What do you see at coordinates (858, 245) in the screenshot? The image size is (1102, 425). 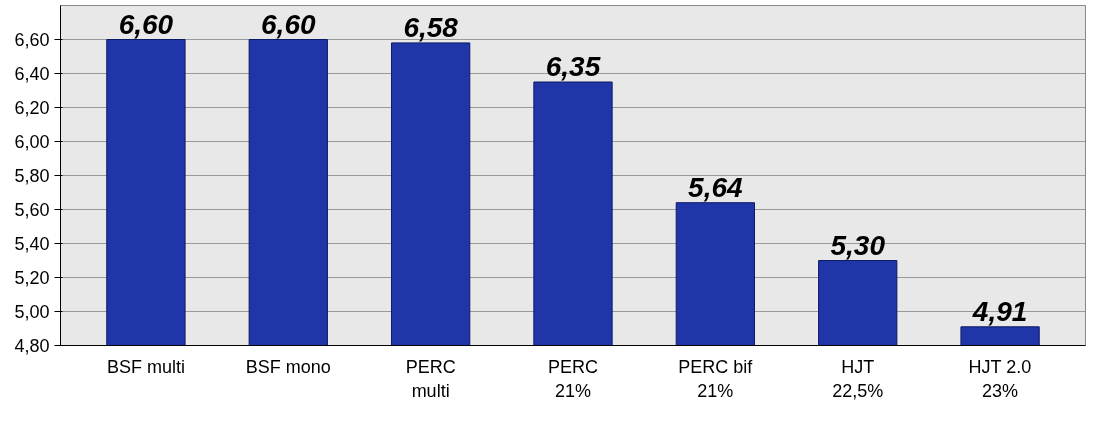 I see `data-label: 5,30` at bounding box center [858, 245].